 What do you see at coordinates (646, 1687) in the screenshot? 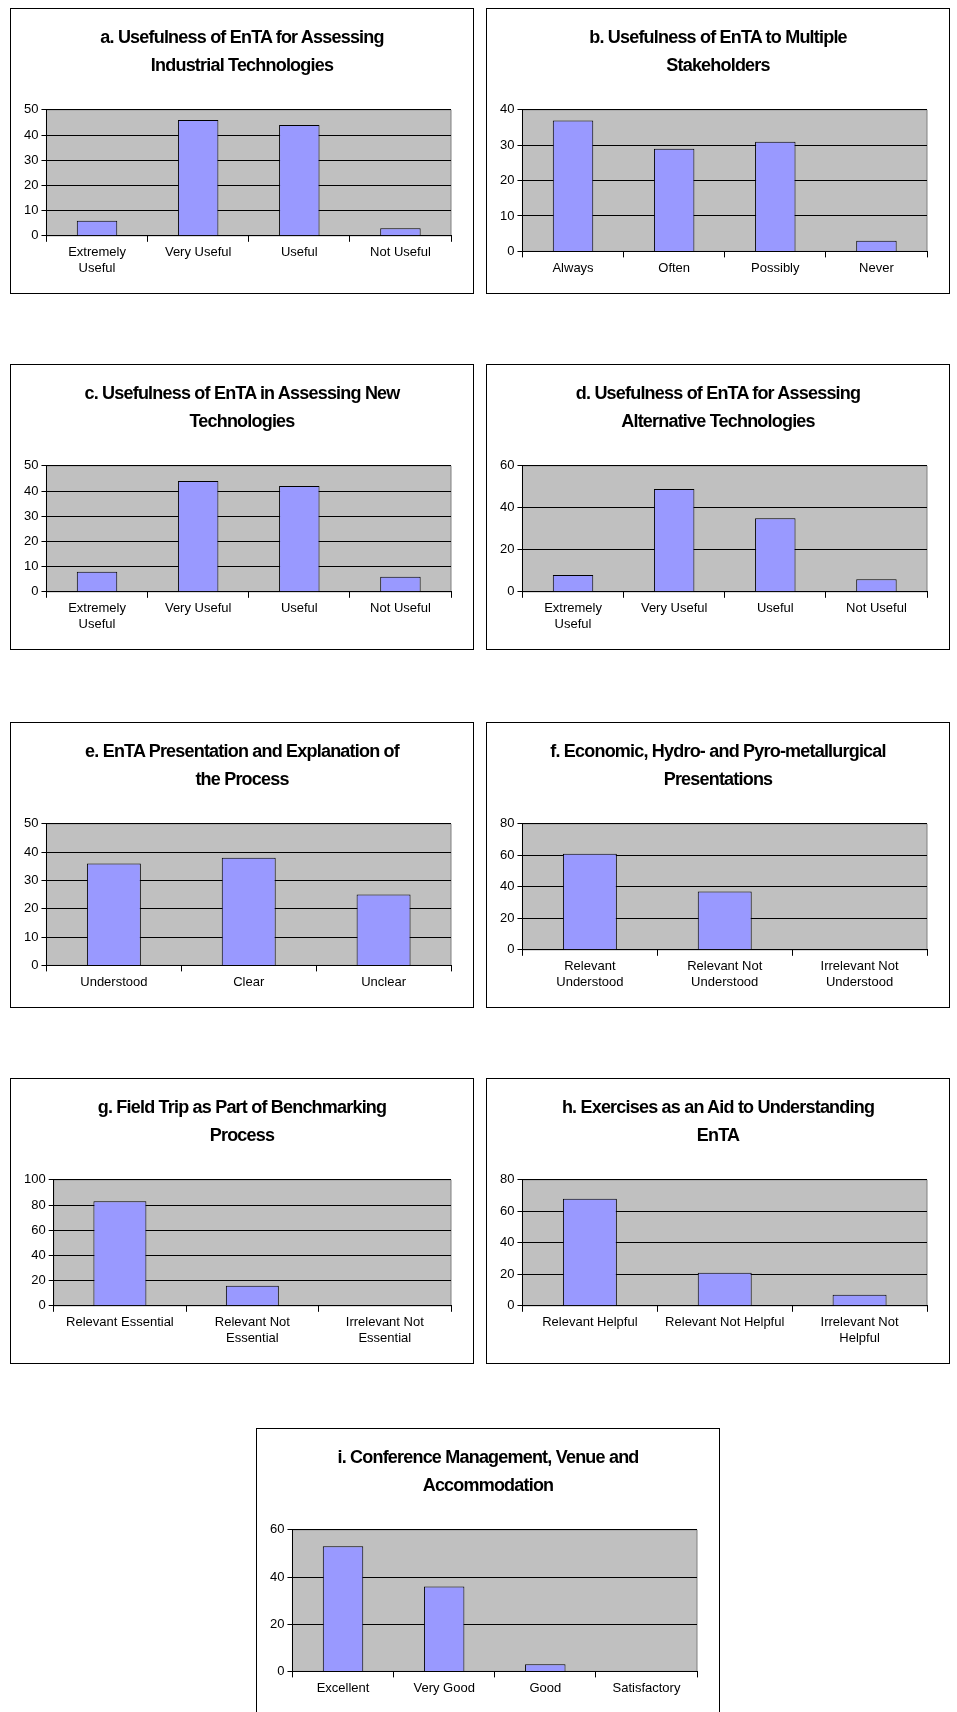
I see `x-tick-label: Satisfactory` at bounding box center [646, 1687].